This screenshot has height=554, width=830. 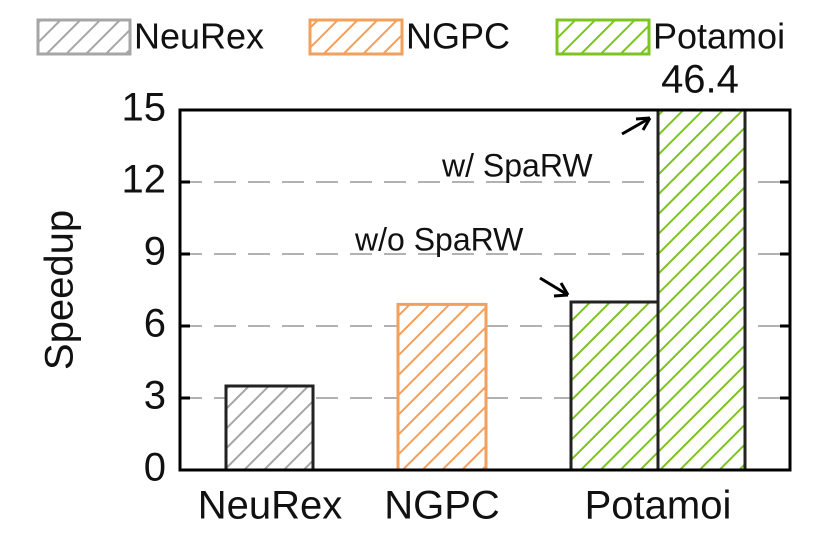 What do you see at coordinates (458, 36) in the screenshot?
I see `legend-label: NGPC` at bounding box center [458, 36].